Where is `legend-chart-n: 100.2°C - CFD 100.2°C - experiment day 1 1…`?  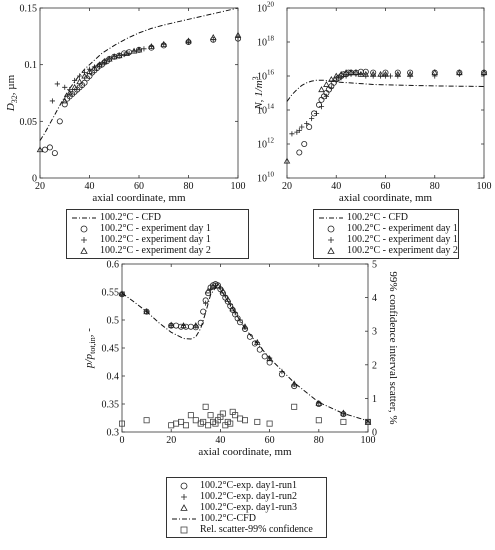 legend-chart-n: 100.2°C - CFD 100.2°C - experiment day 1 1… is located at coordinates (386, 234).